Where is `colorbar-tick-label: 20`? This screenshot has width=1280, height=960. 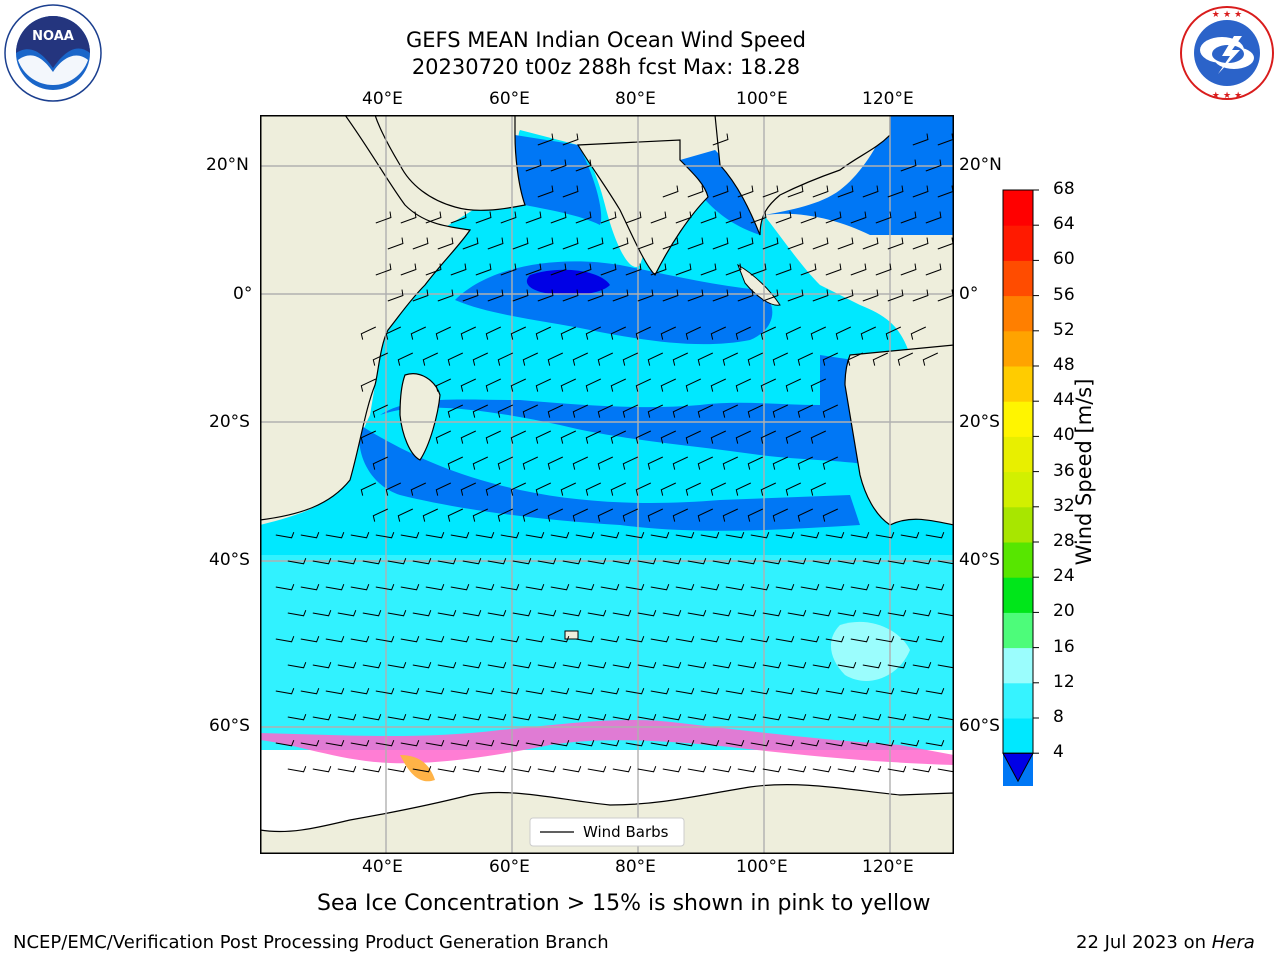
colorbar-tick-label: 20 is located at coordinates (1064, 611).